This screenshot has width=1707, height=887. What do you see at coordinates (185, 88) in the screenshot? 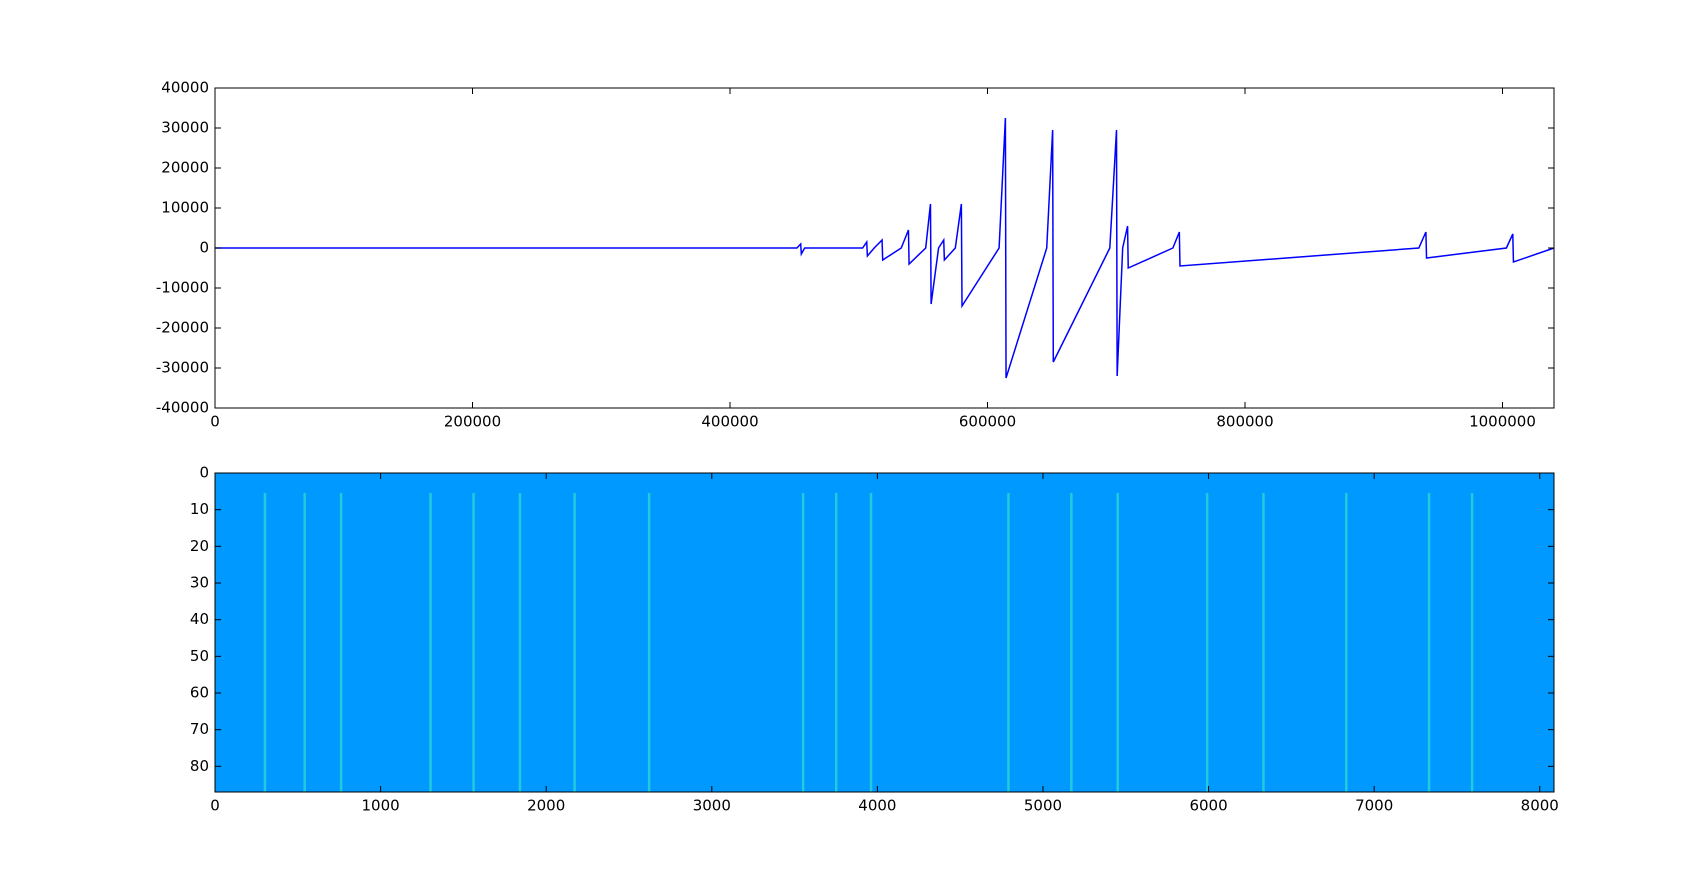
I see `y-tick-label: 40000` at bounding box center [185, 88].